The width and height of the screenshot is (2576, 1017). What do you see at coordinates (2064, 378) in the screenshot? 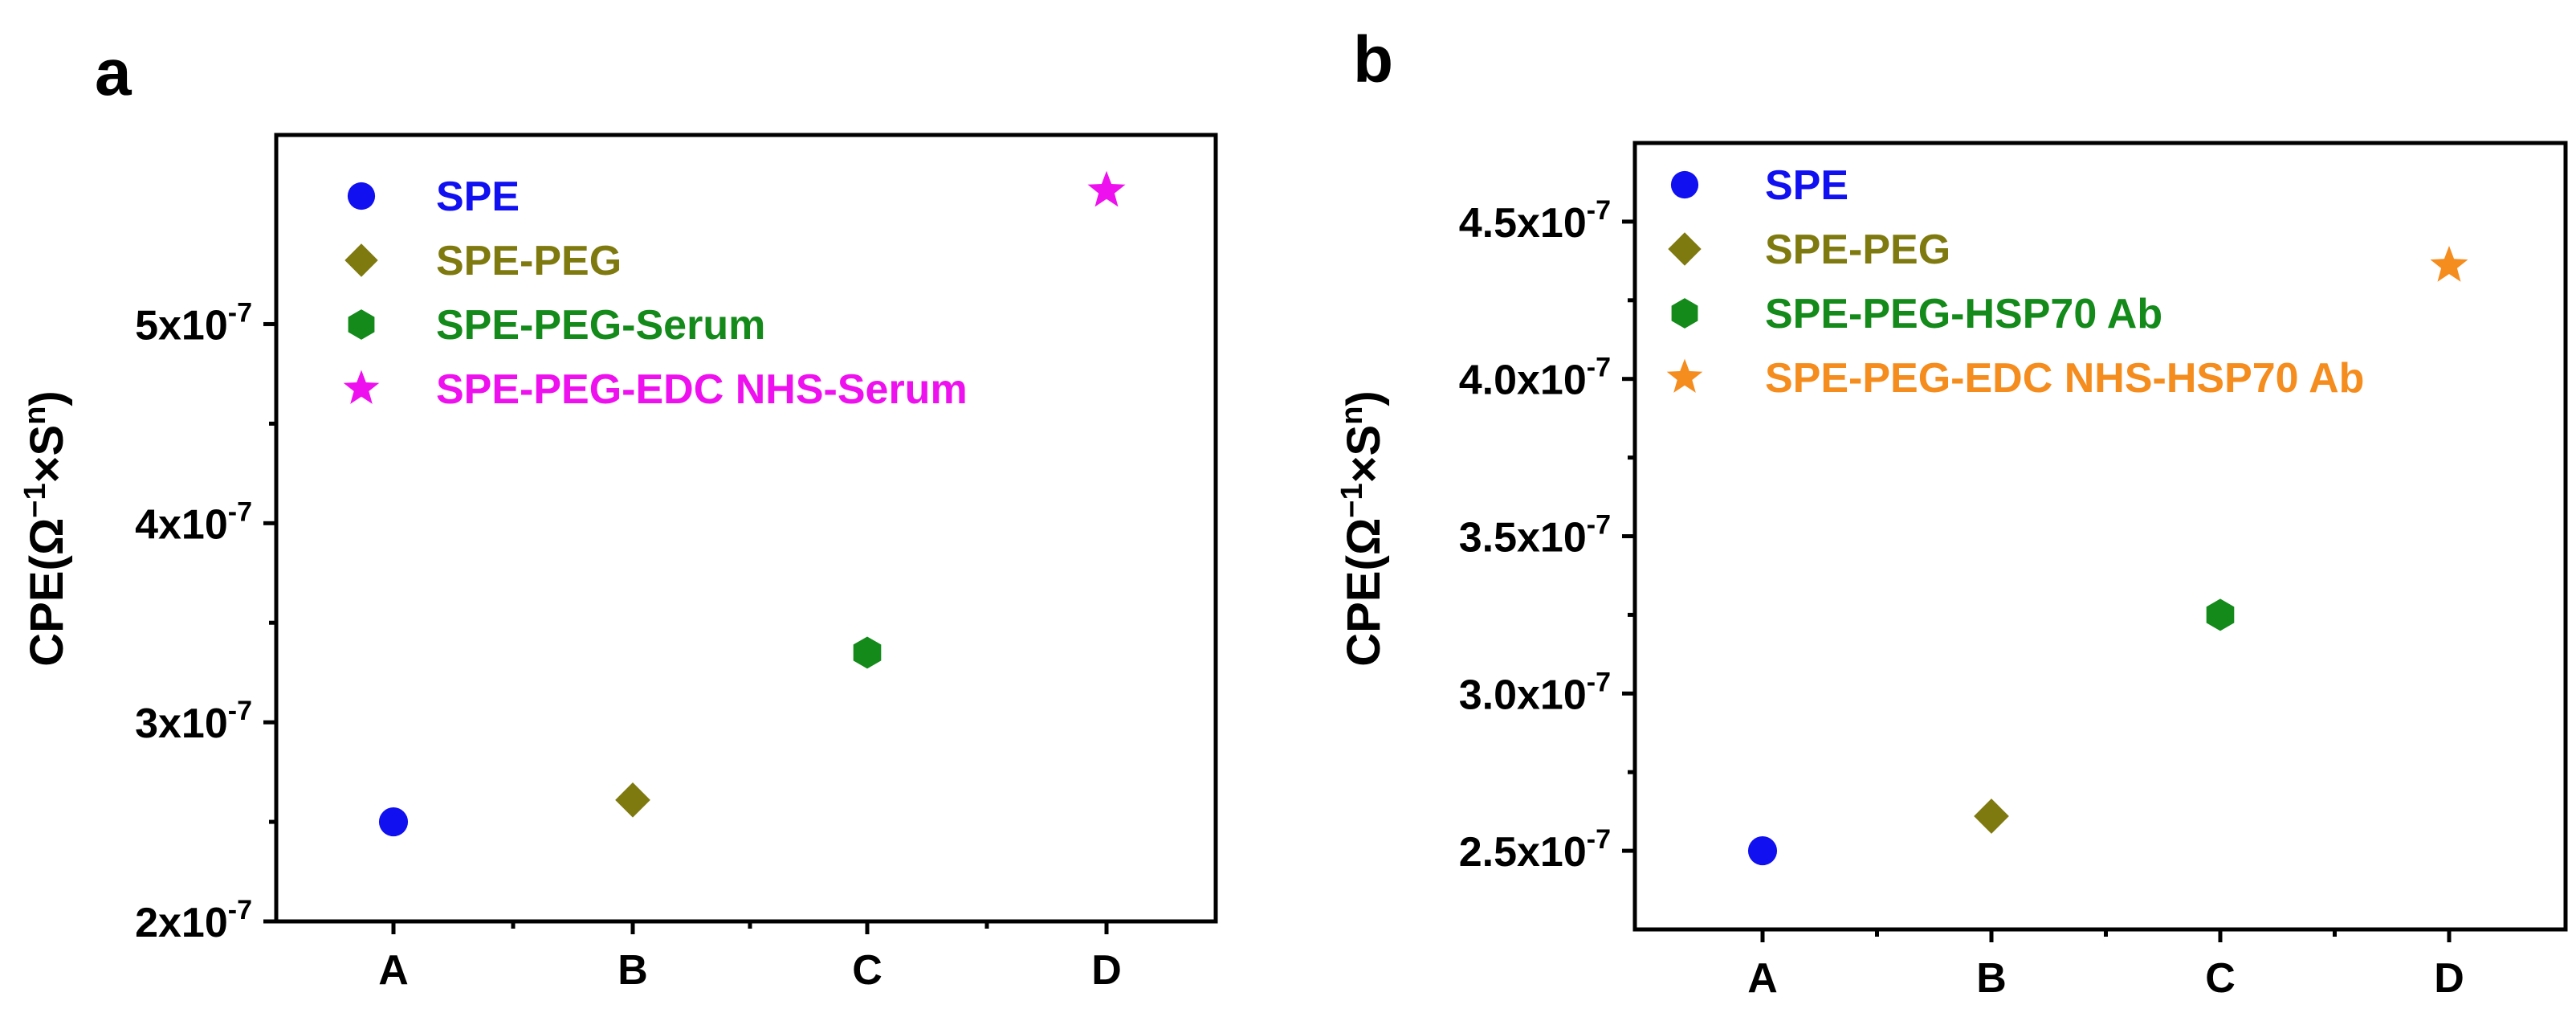
I see `legend-label: SPE-PEG-EDC NHS-HSP70 Ab` at bounding box center [2064, 378].